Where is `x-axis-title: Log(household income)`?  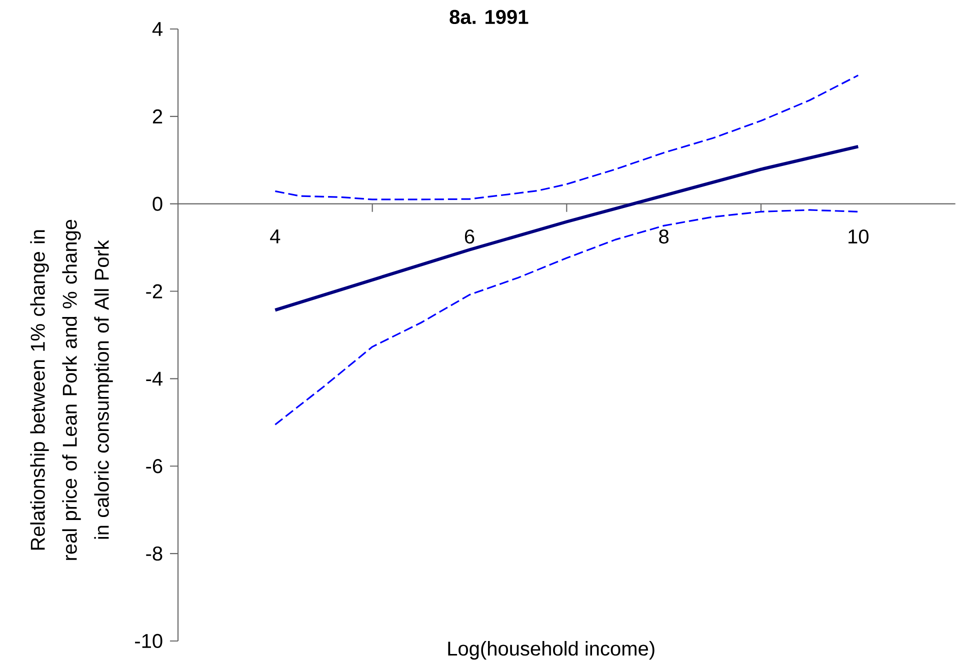 x-axis-title: Log(household income) is located at coordinates (551, 650).